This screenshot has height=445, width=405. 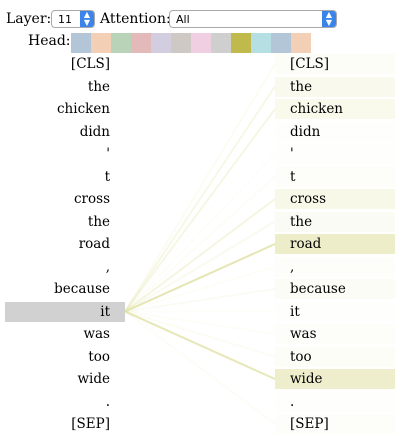 I want to click on left-token: t, so click(x=107, y=176).